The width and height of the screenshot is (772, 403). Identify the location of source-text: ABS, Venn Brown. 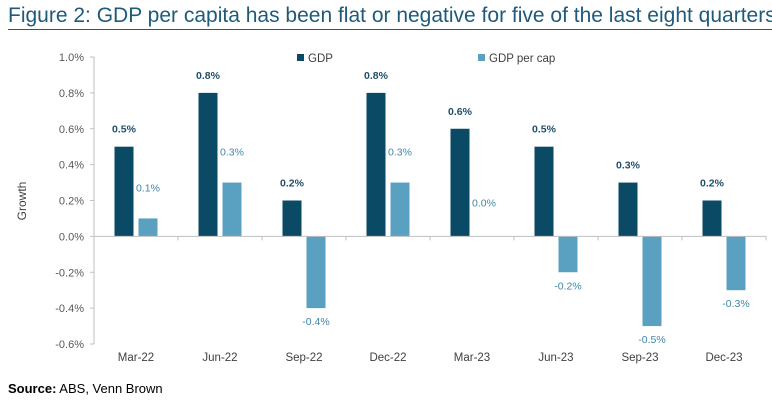
(109, 388).